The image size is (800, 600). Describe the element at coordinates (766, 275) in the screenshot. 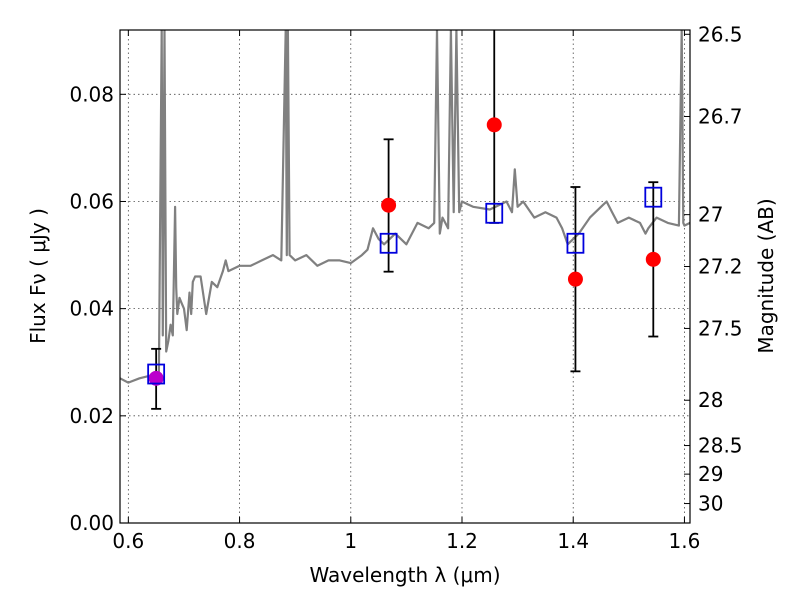

I see `right-axis-label: Magnitude (AB)` at that location.